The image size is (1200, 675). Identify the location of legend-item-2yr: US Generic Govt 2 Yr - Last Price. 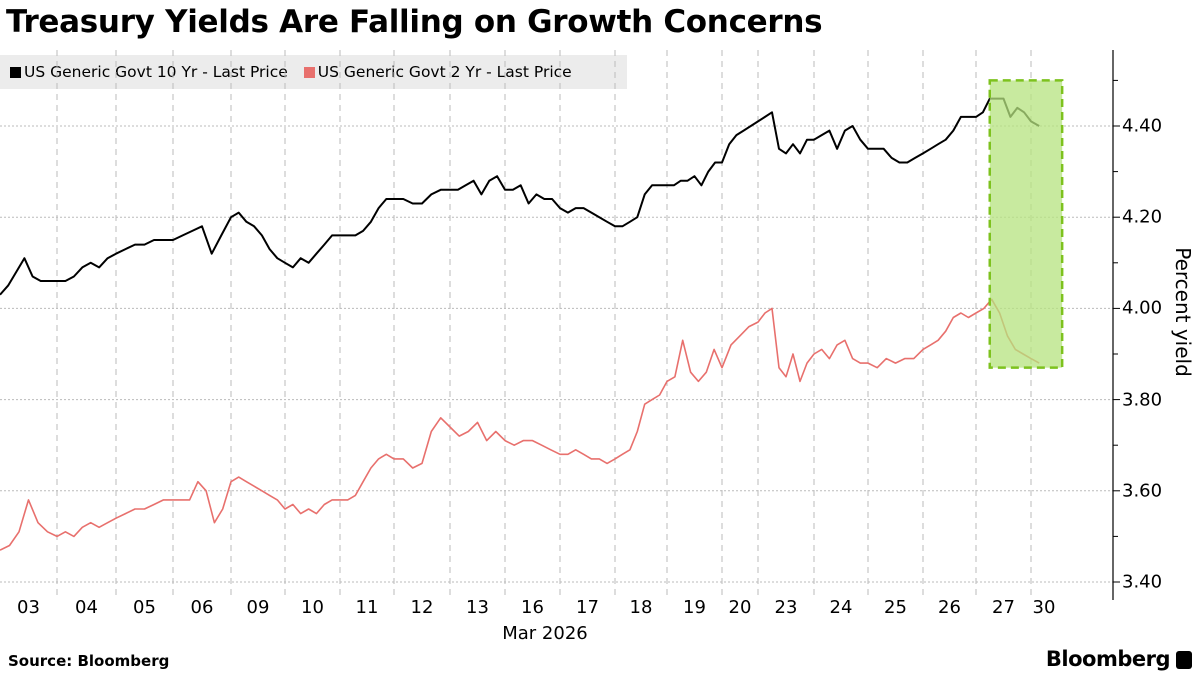
(437, 72).